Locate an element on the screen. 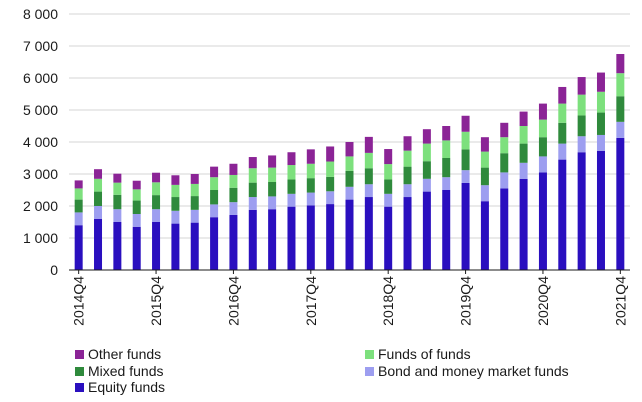  x-tick-label: 2019Q4 is located at coordinates (466, 301).